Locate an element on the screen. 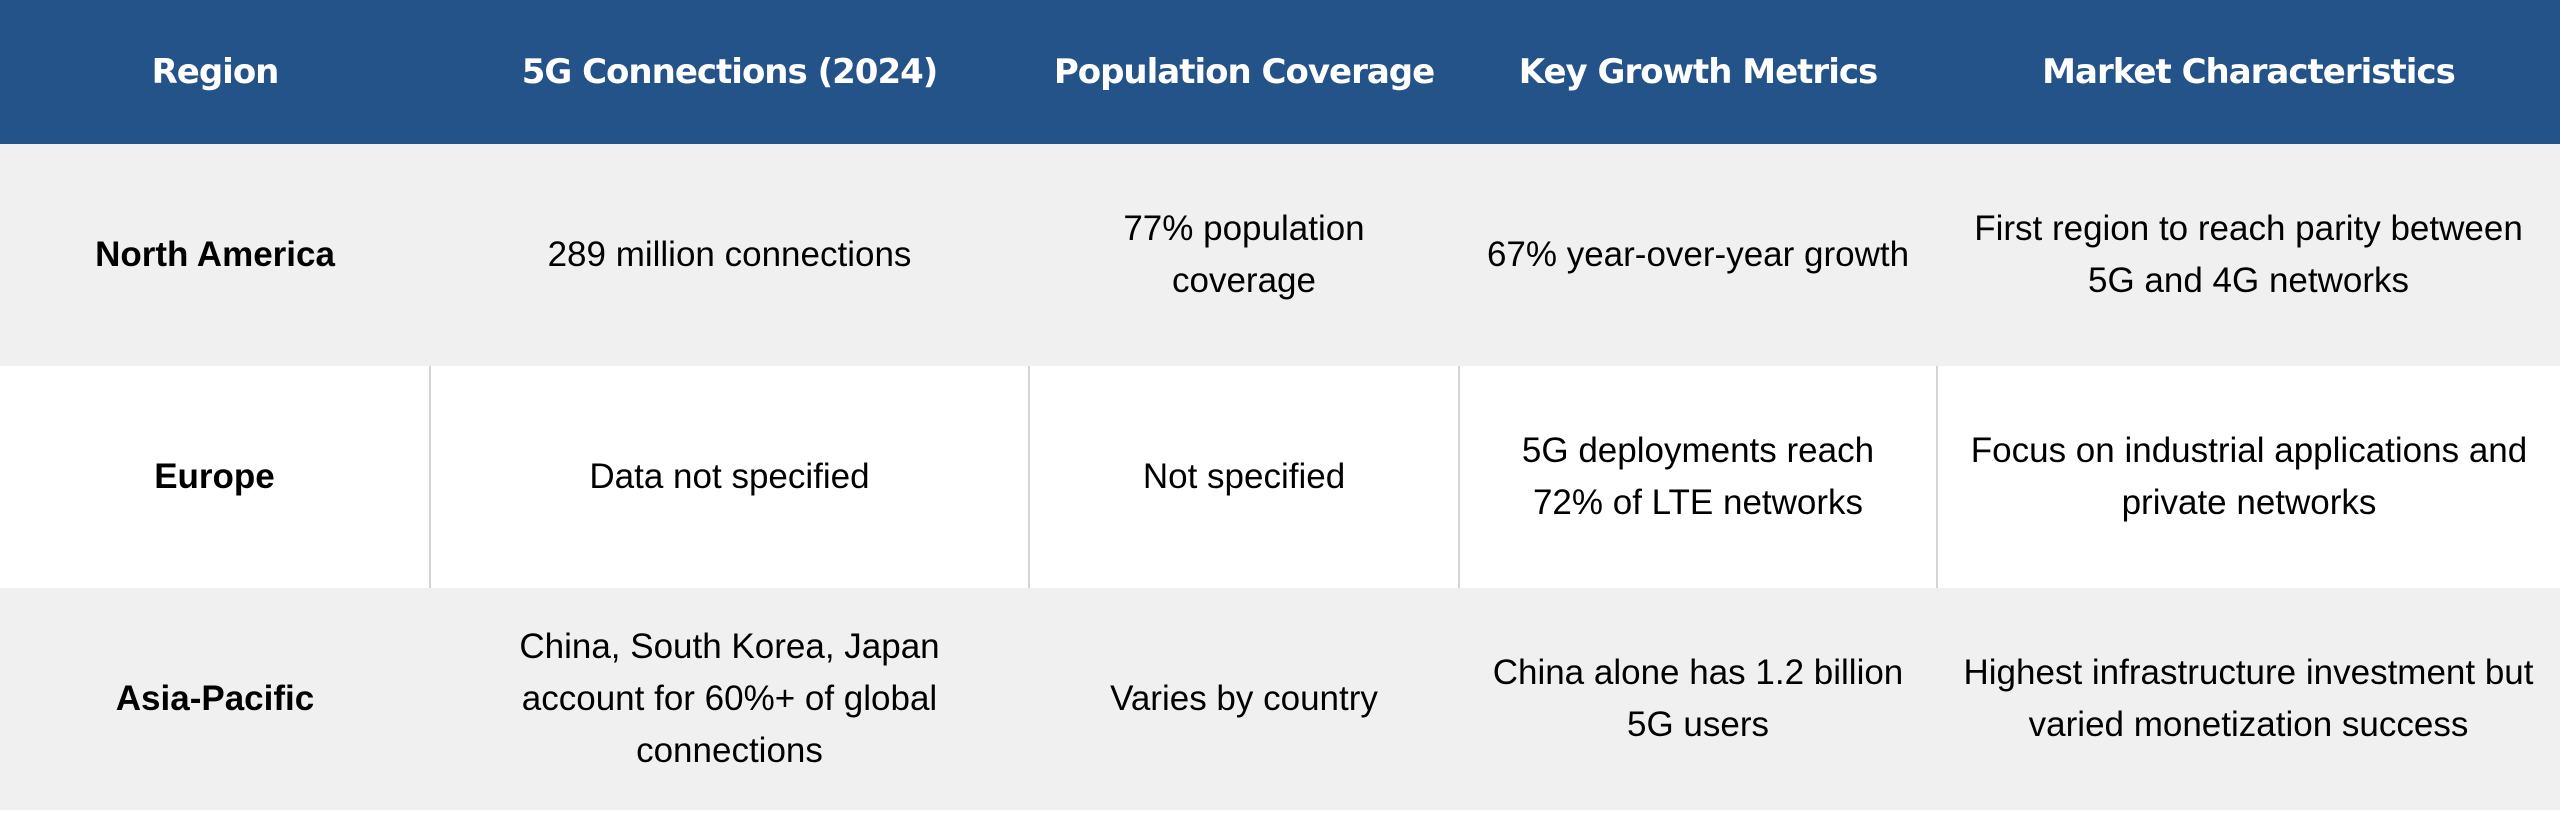 The width and height of the screenshot is (2560, 813). header-market-characteristics: Market Characteristics is located at coordinates (2249, 72).